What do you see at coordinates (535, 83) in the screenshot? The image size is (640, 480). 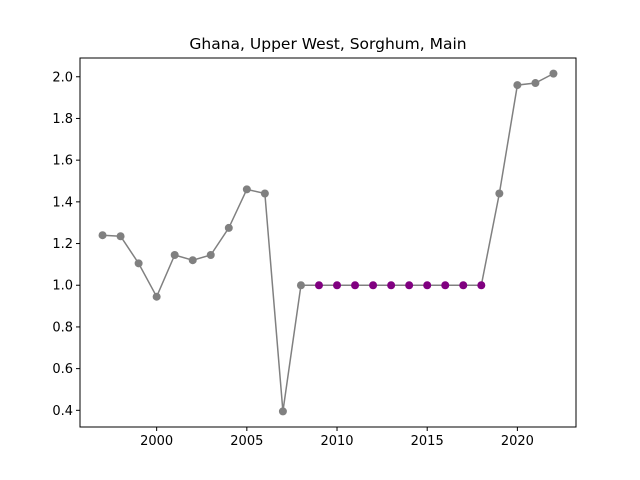 I see `data-point-2021` at bounding box center [535, 83].